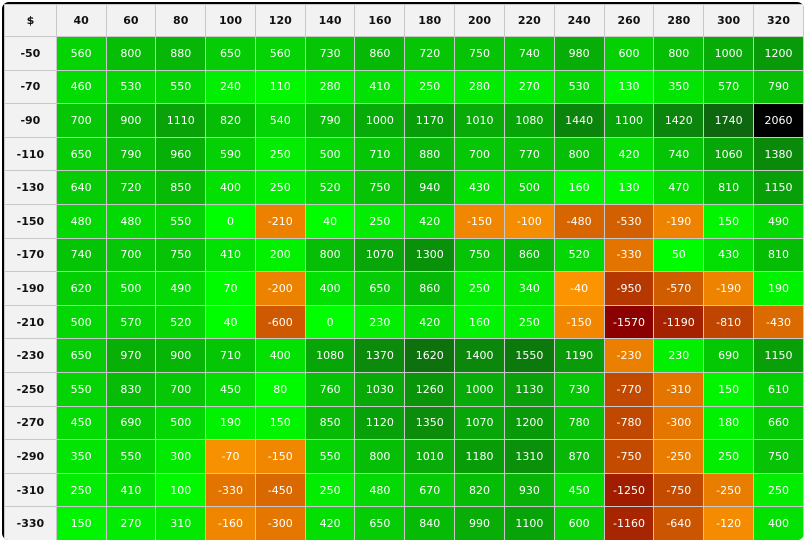  I want to click on value-cell: 700, so click(131, 255).